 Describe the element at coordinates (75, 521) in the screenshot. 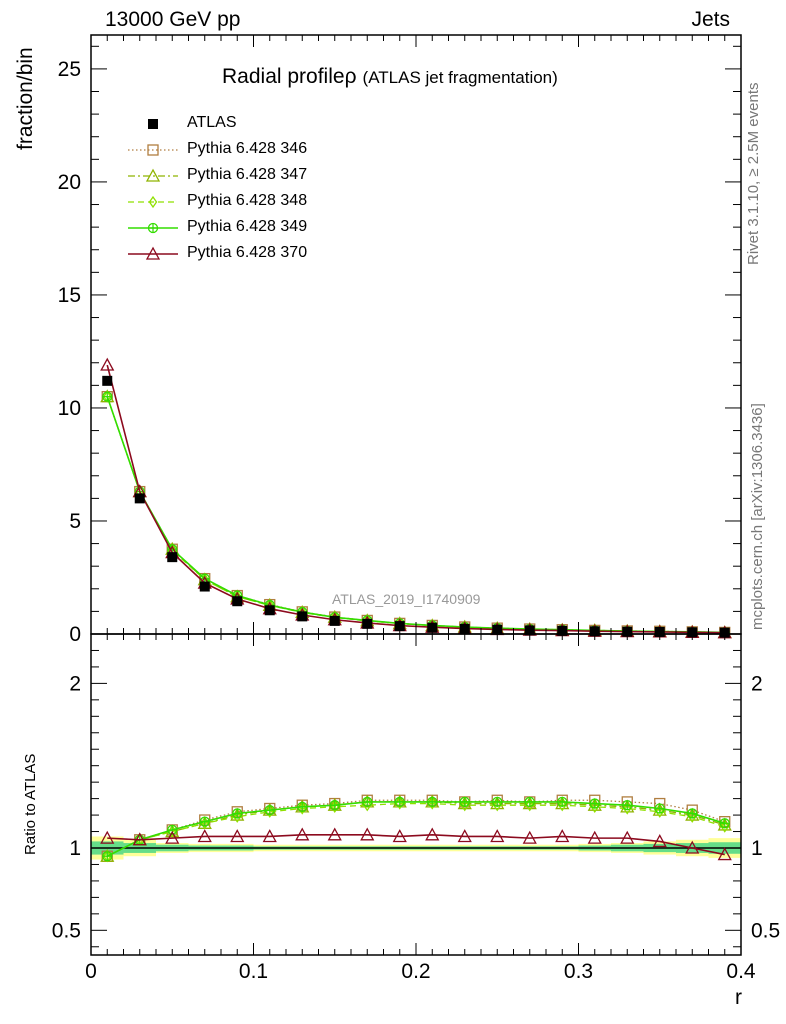

I see `main-y-tick-label: 5` at that location.